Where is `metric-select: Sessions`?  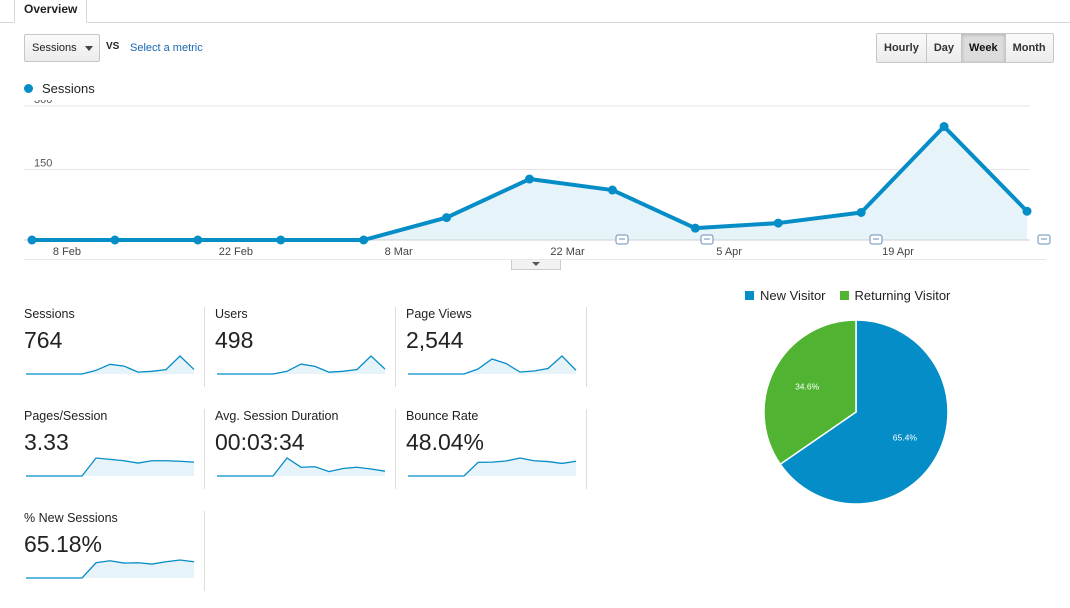 metric-select: Sessions is located at coordinates (62, 48).